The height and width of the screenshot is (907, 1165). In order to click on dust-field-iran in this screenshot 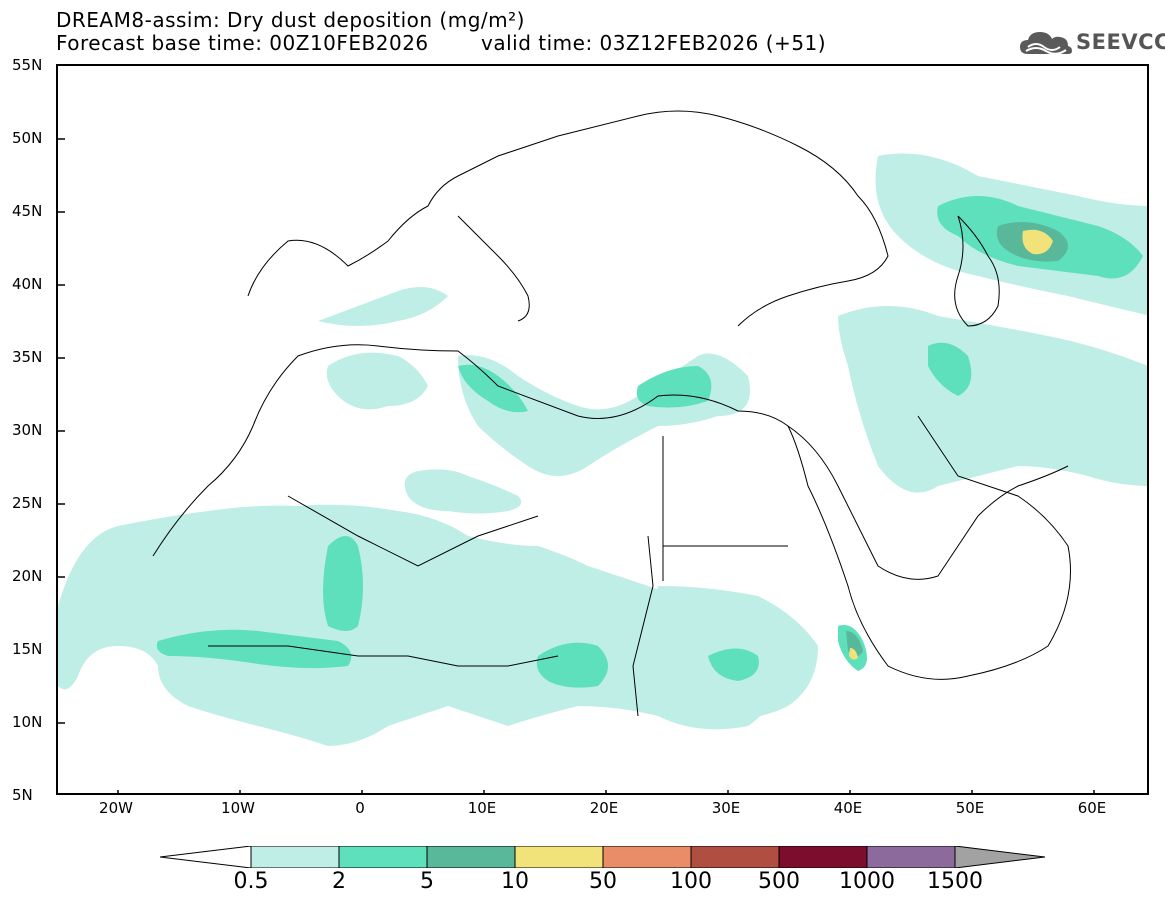, I will do `click(950, 369)`.